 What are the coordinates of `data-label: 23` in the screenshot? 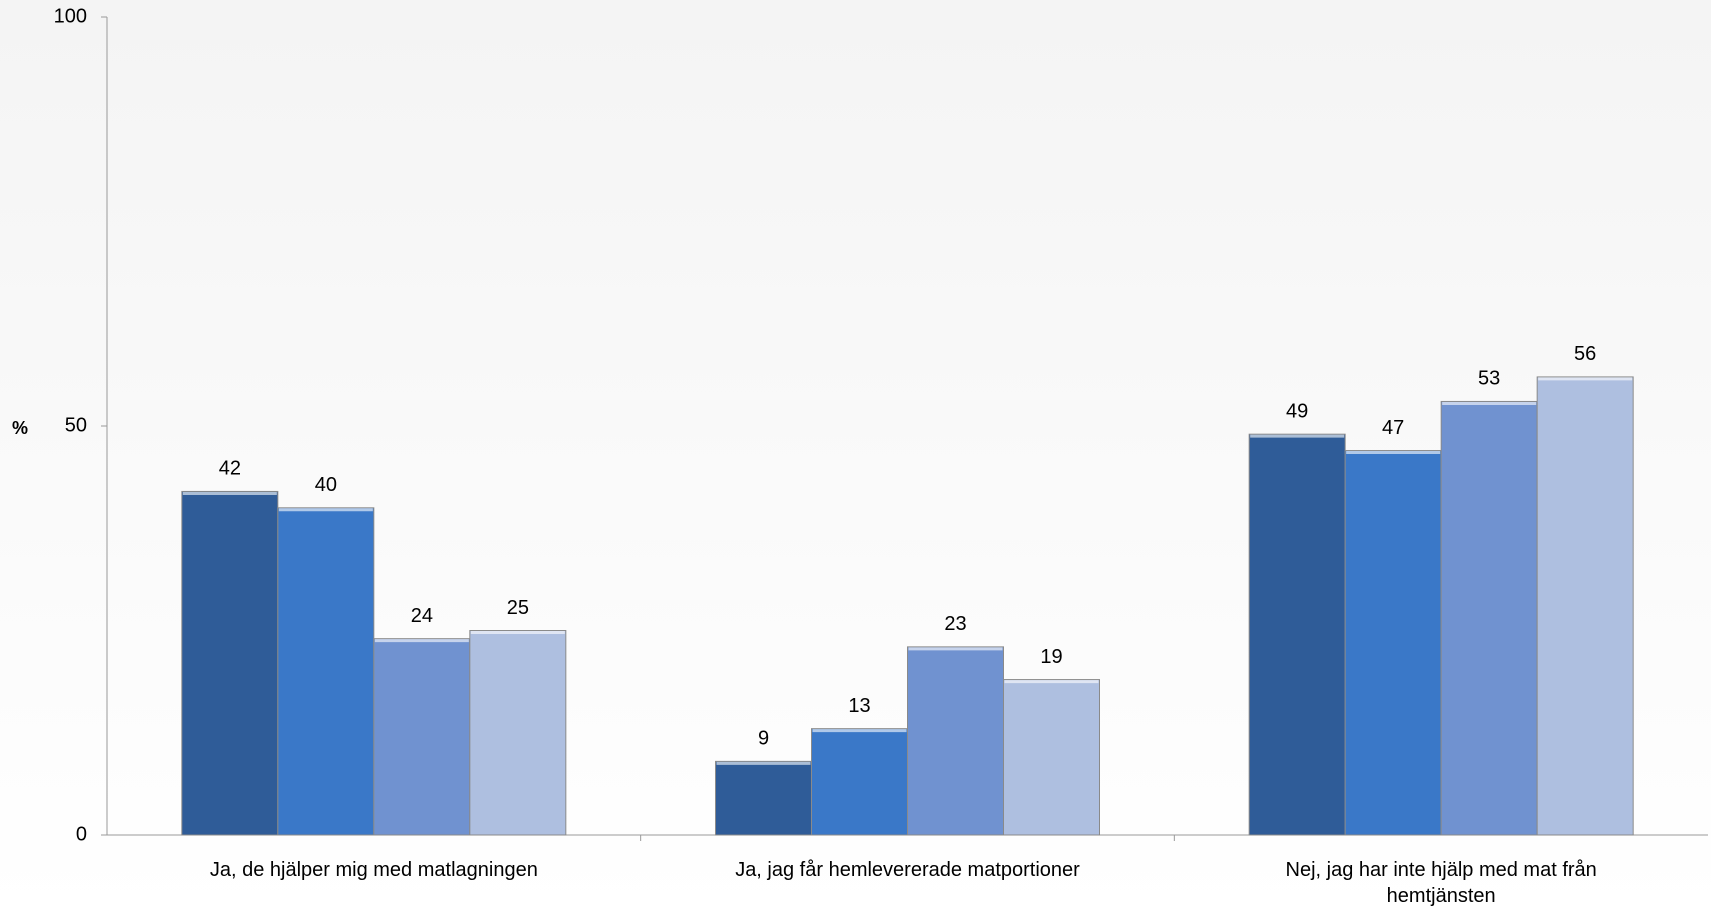 It's located at (955, 624).